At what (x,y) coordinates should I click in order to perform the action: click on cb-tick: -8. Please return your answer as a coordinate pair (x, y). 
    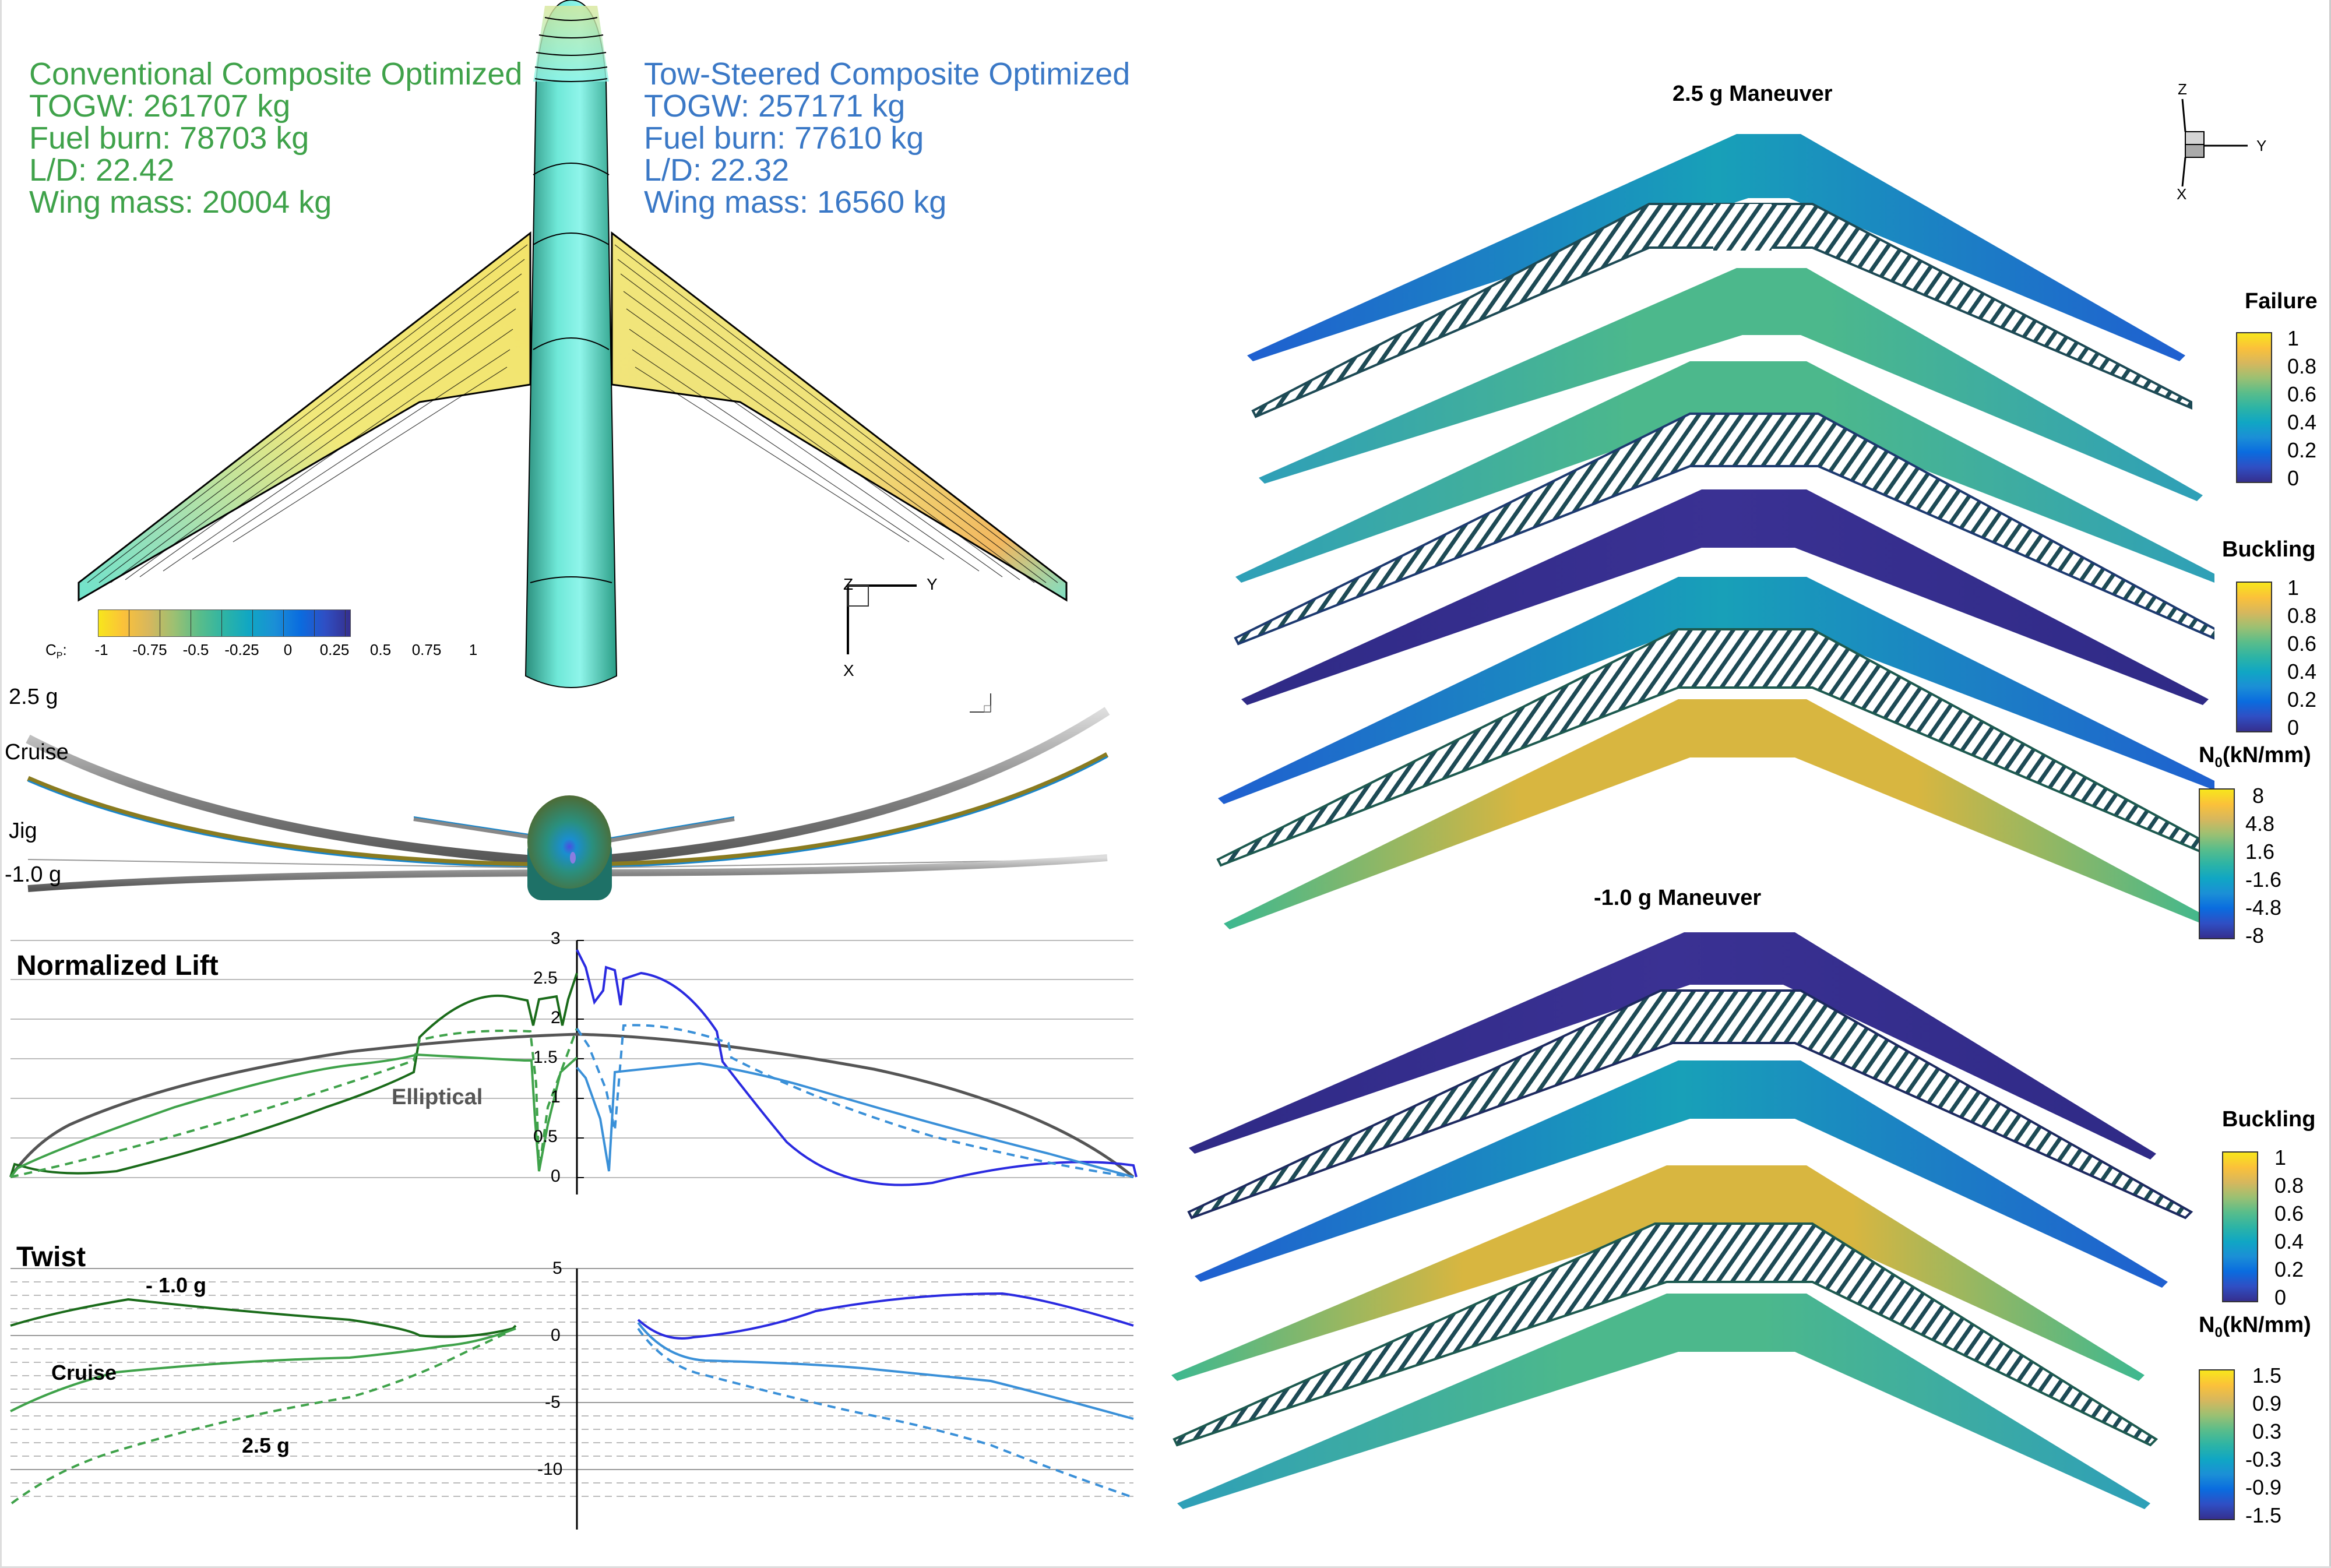
    Looking at the image, I should click on (2255, 935).